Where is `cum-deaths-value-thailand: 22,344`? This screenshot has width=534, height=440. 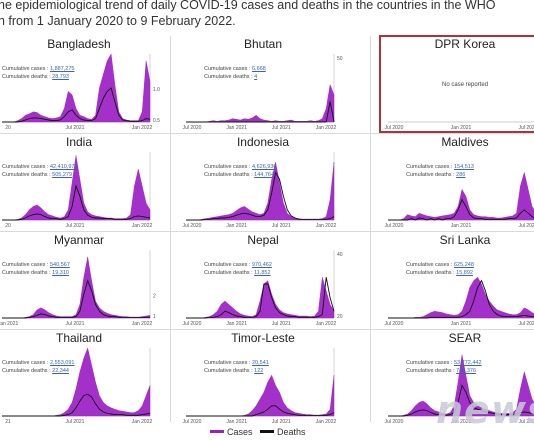 cum-deaths-value-thailand: 22,344 is located at coordinates (60, 371).